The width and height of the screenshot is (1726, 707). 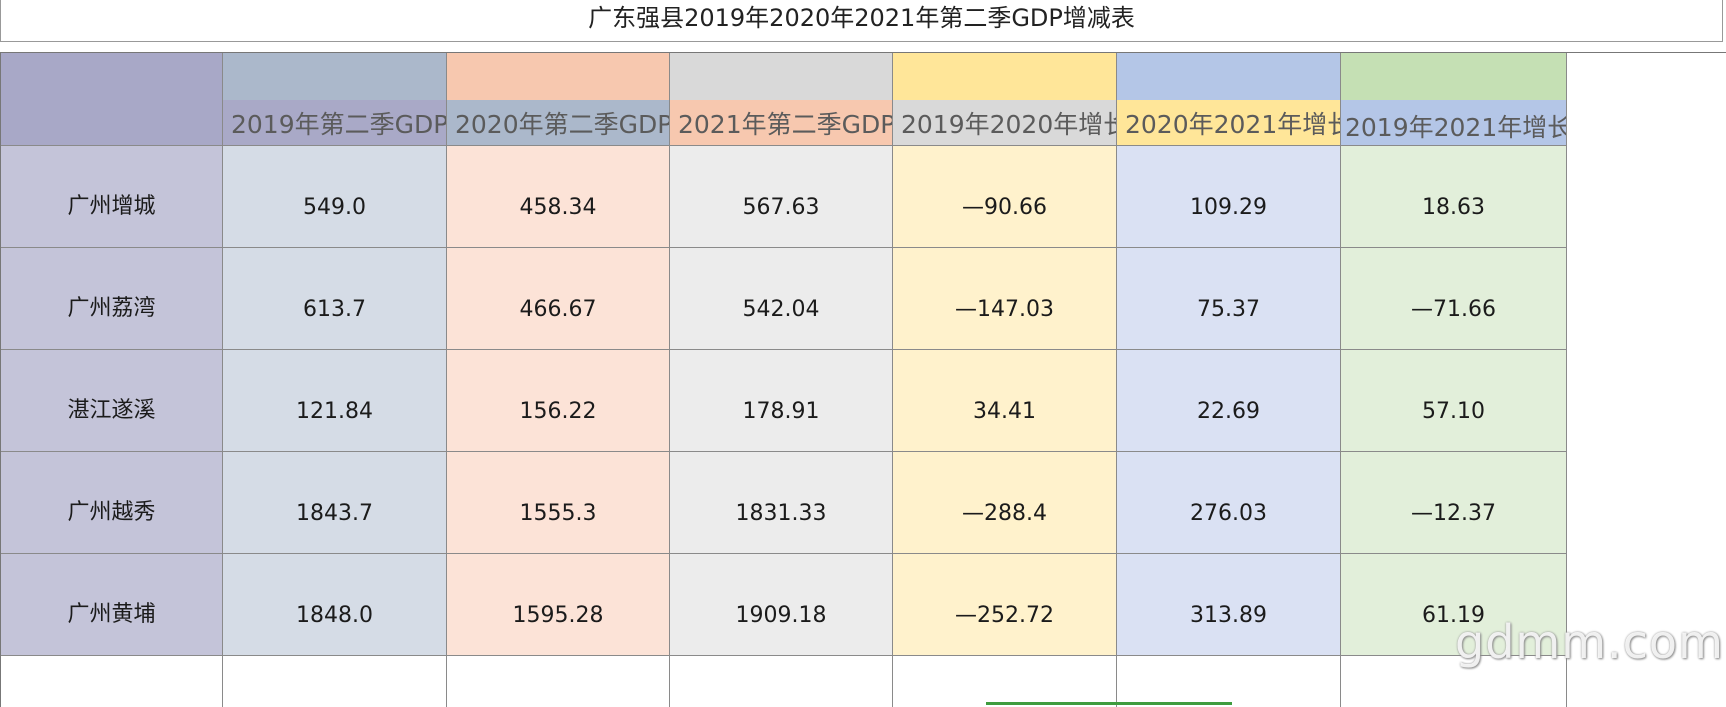 I want to click on value-cell: 121.84, so click(x=334, y=401).